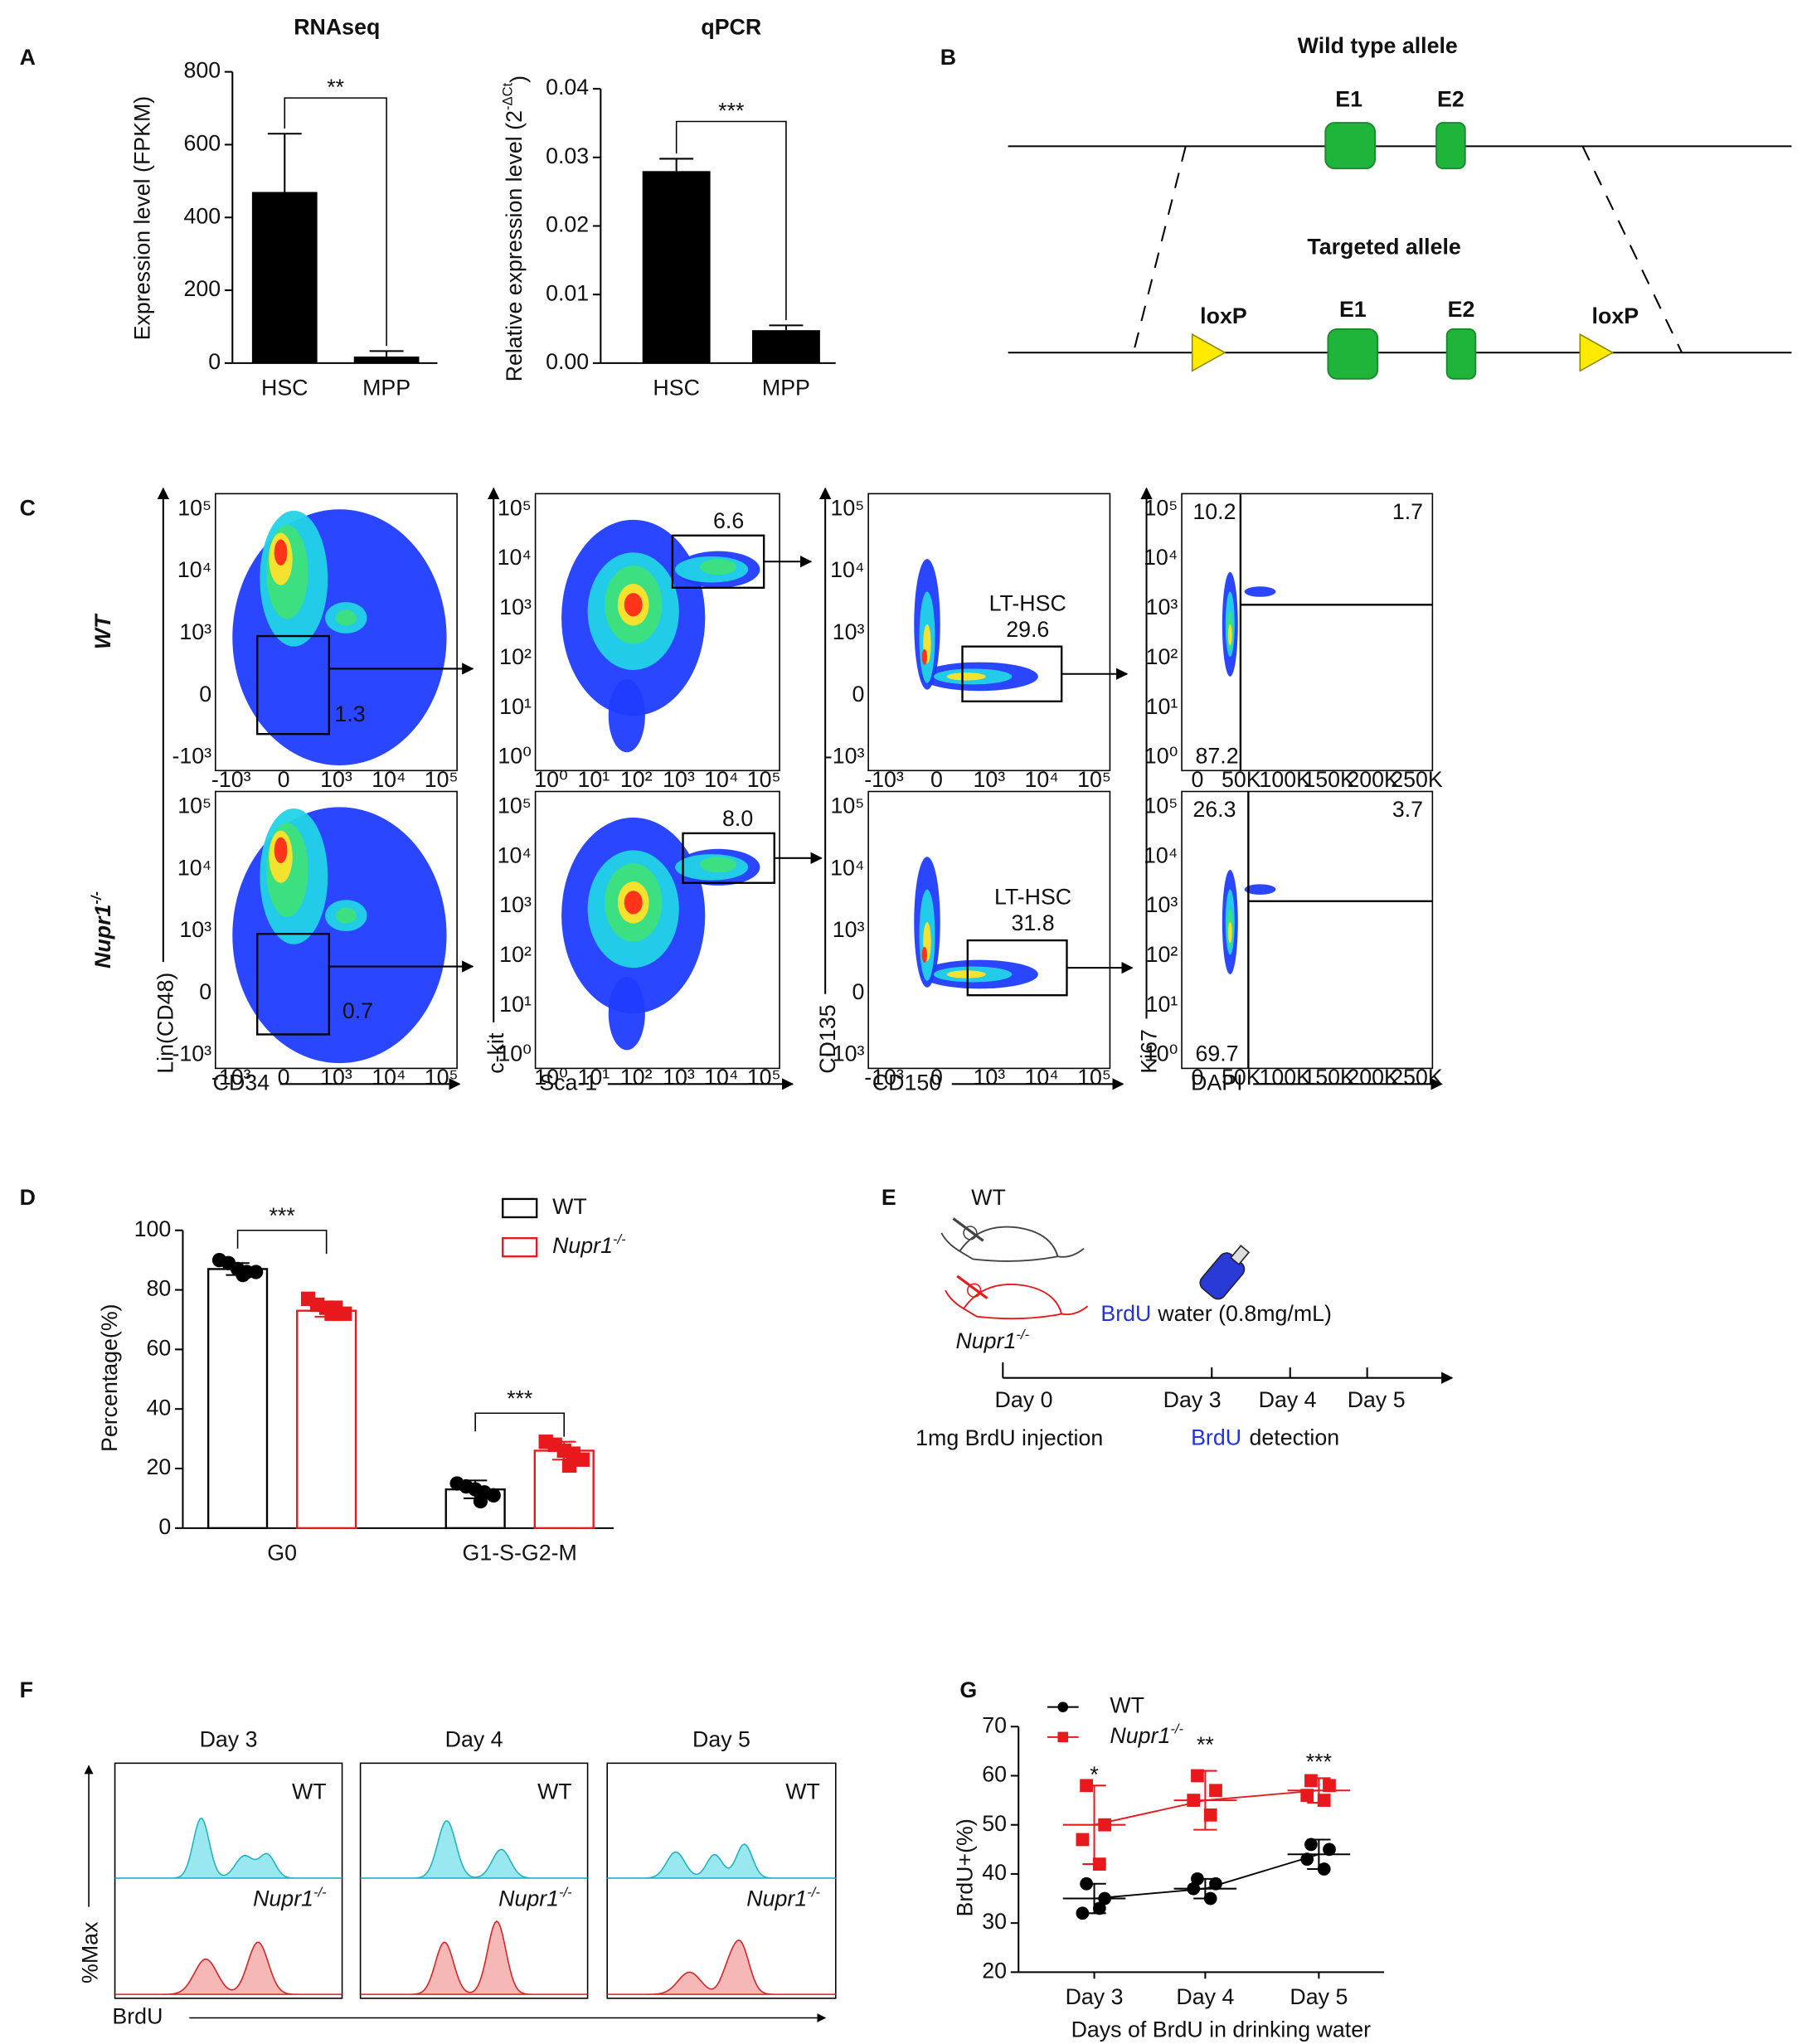 The width and height of the screenshot is (1802, 2044). I want to click on gate-value: 31.8, so click(1032, 922).